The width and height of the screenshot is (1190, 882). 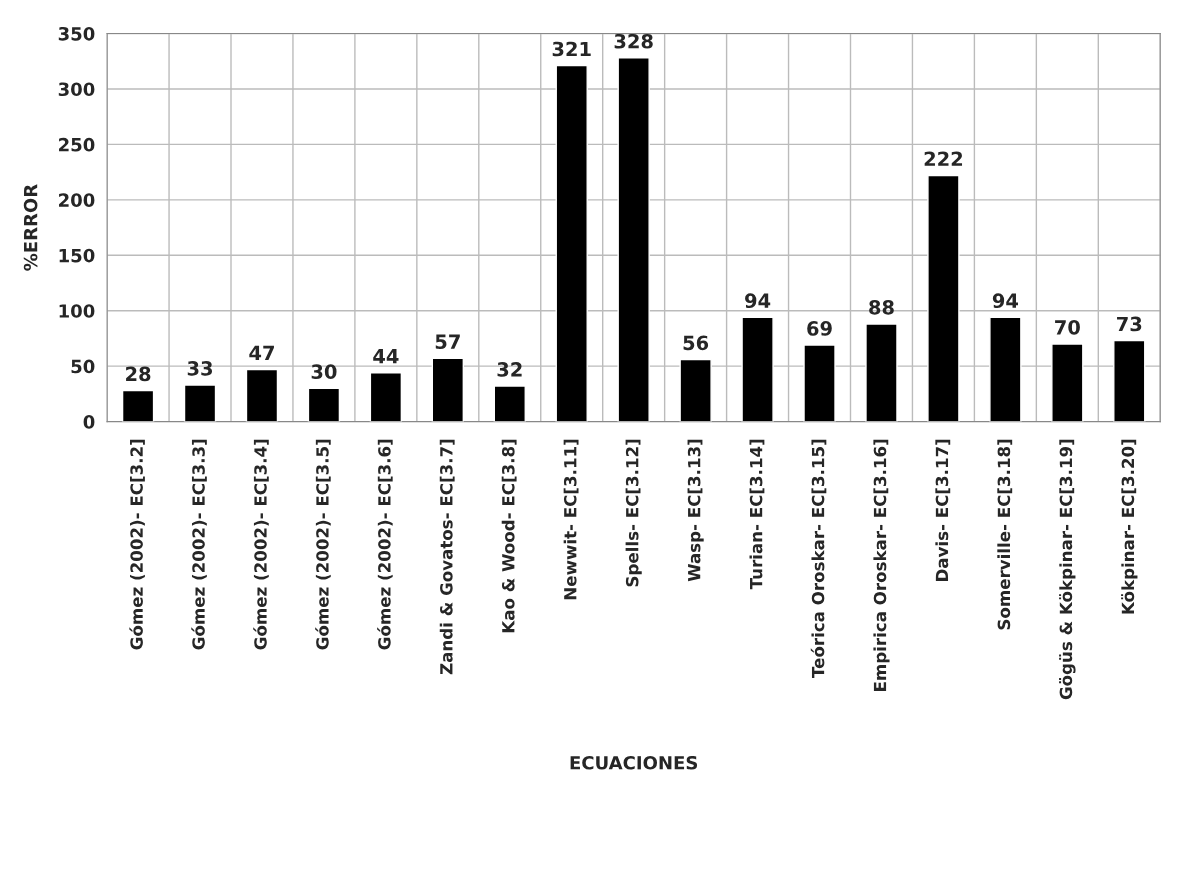 What do you see at coordinates (634, 762) in the screenshot?
I see `x-axis-title: ECUACIONES` at bounding box center [634, 762].